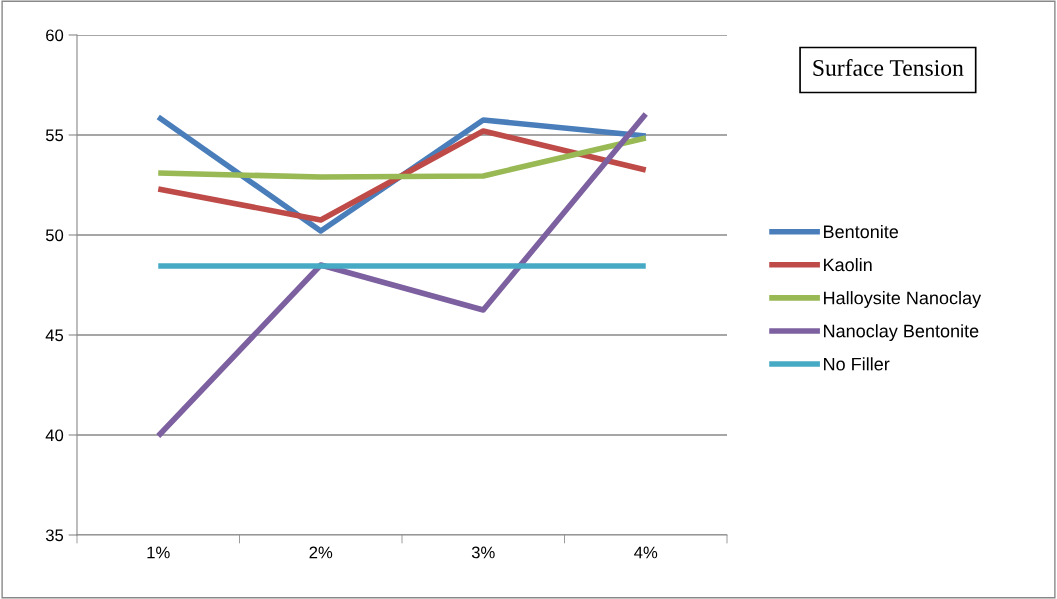 The image size is (1057, 599). What do you see at coordinates (483, 552) in the screenshot?
I see `x-tick-label: 3%` at bounding box center [483, 552].